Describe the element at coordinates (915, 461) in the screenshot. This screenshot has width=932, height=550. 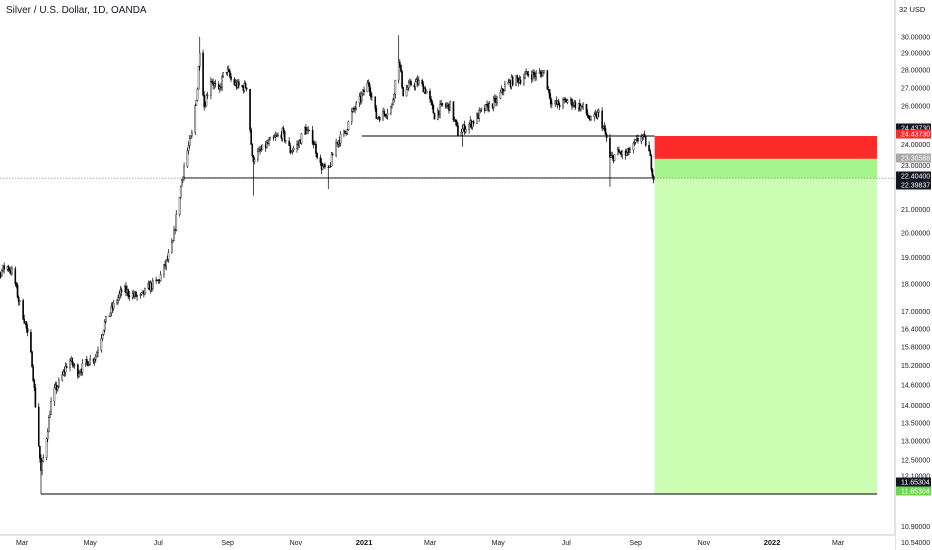
I see `y-tick-label: 12.50000` at that location.